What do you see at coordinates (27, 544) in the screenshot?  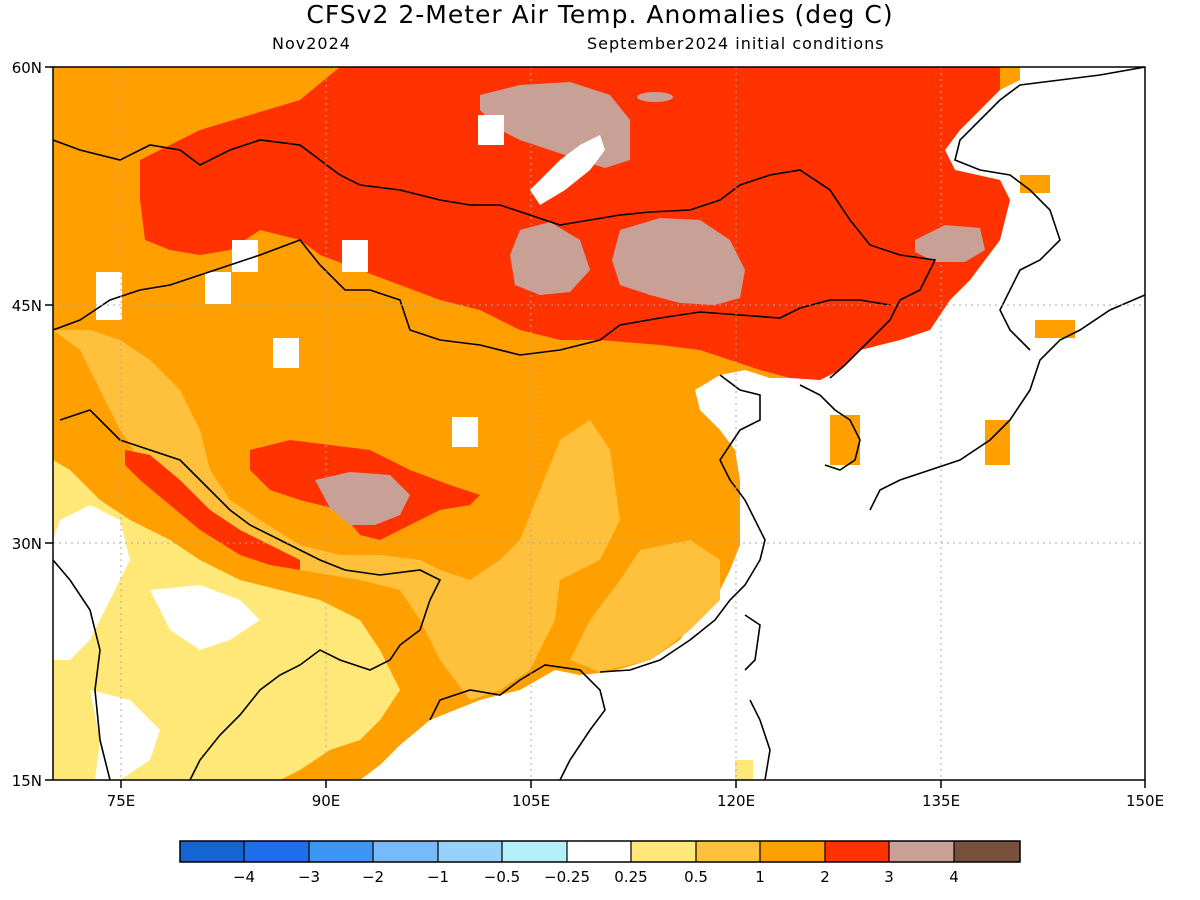 I see `lat-label-30n: 30N` at bounding box center [27, 544].